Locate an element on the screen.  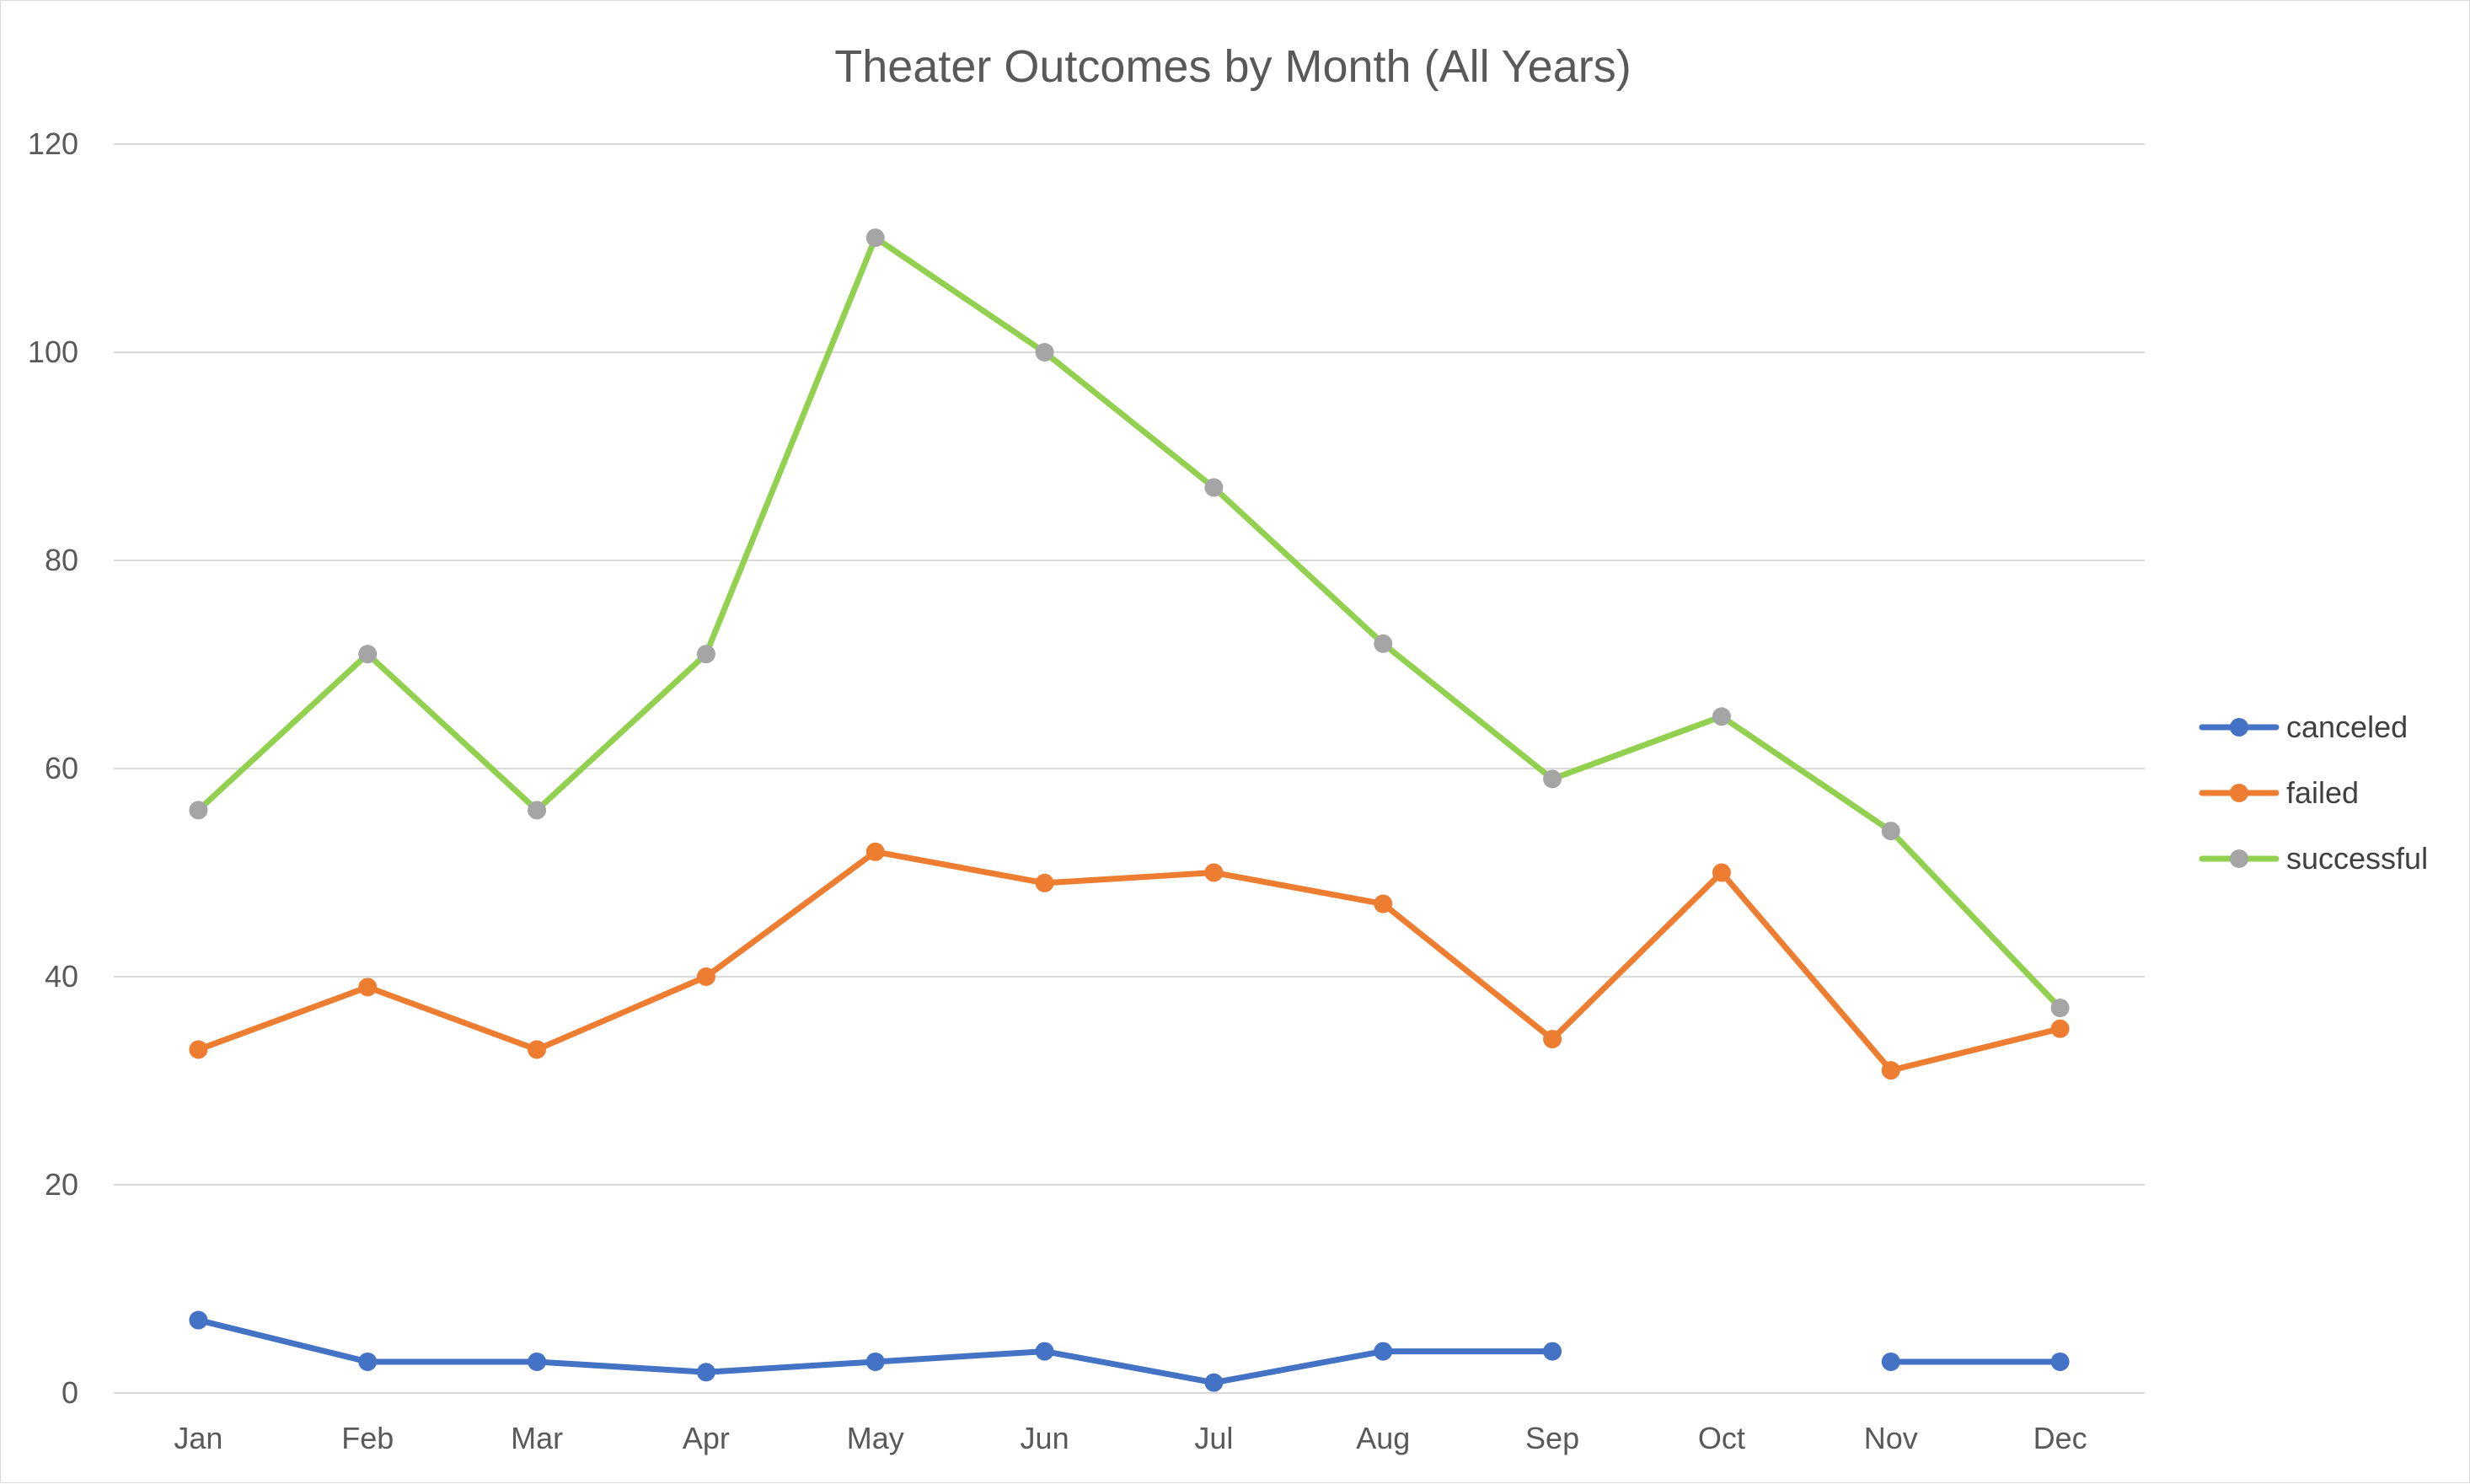
x-axis-ticks: Jan Feb Mar Apr May Jun Jul Aug Sep Oct Nov Dec is located at coordinates (1130, 1438).